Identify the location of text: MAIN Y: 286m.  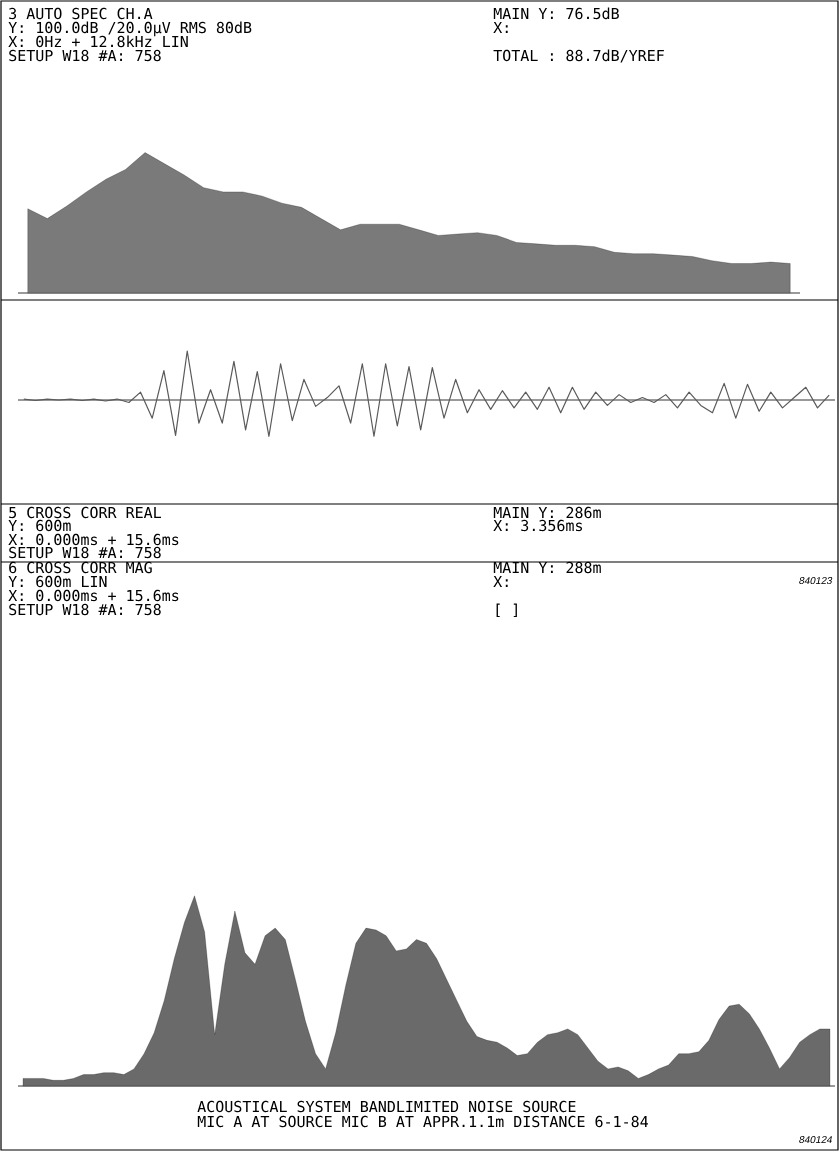
(547, 512).